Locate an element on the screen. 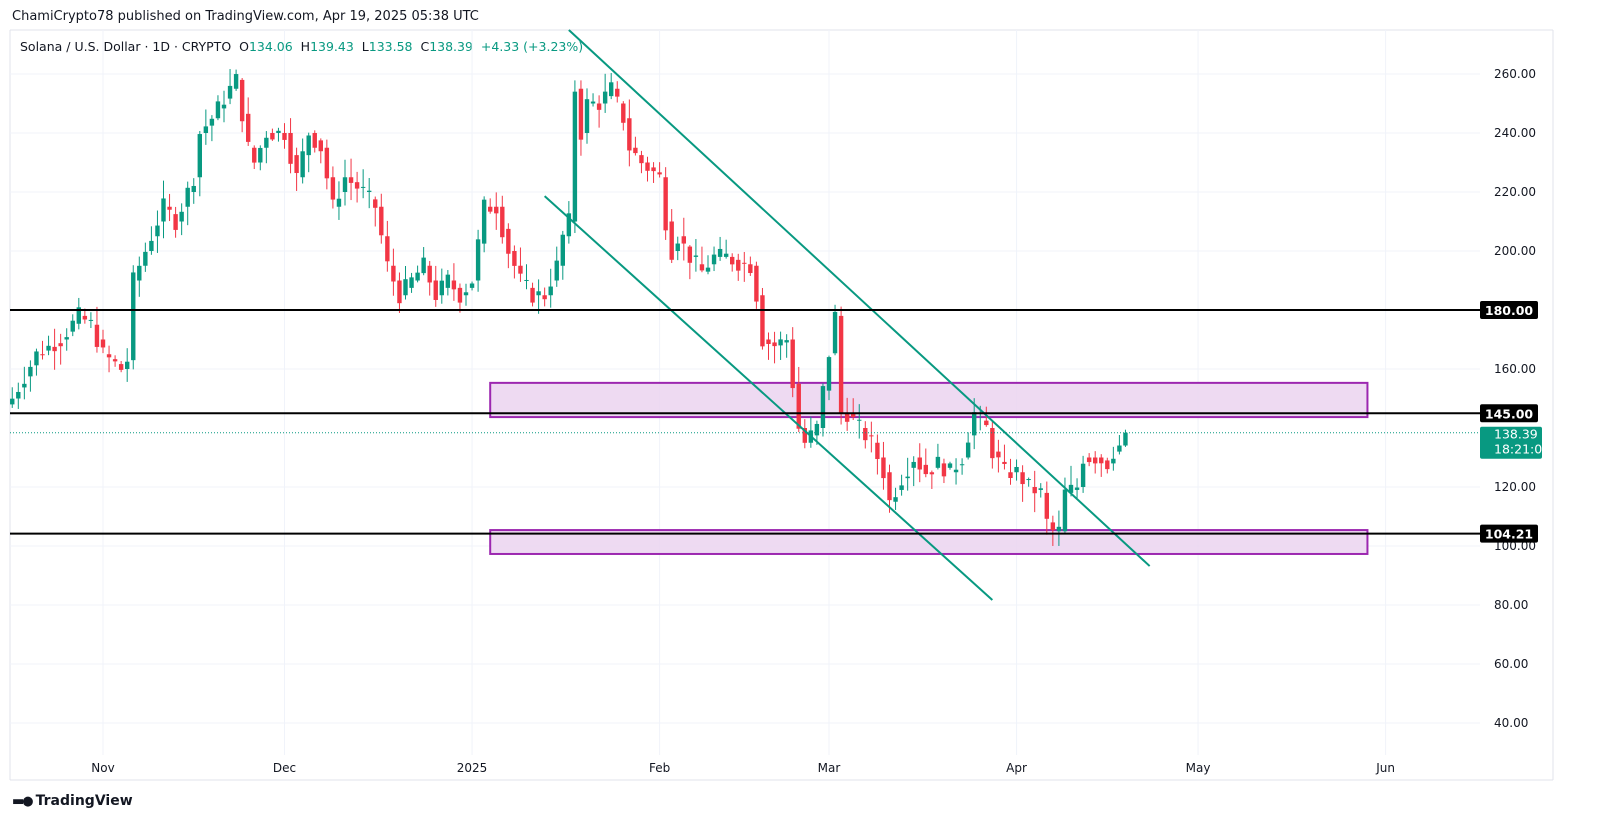  y-tick-label: 80.00 is located at coordinates (1511, 605).